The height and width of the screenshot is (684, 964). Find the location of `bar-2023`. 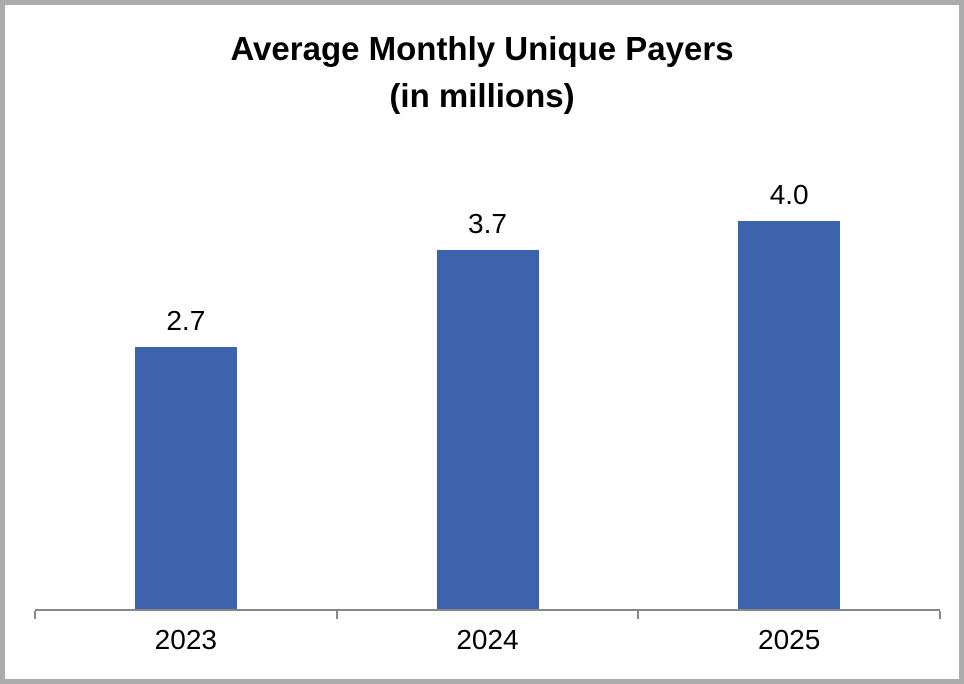

bar-2023 is located at coordinates (185, 478).